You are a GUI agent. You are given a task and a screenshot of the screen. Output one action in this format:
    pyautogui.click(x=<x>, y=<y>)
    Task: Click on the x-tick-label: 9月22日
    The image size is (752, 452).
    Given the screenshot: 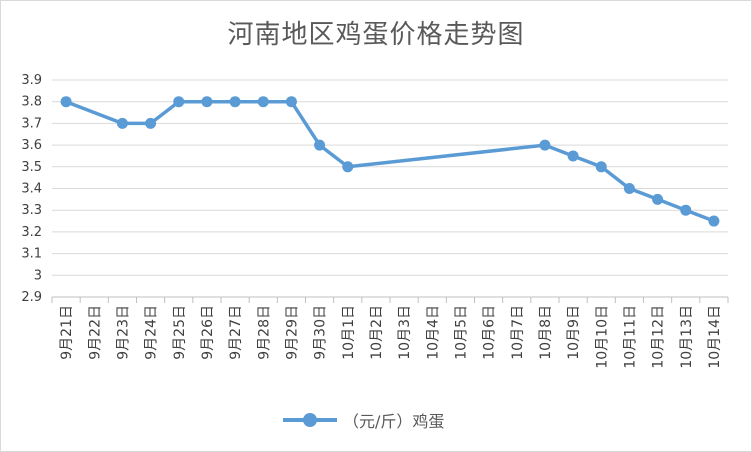 What is the action you would take?
    pyautogui.click(x=95, y=332)
    